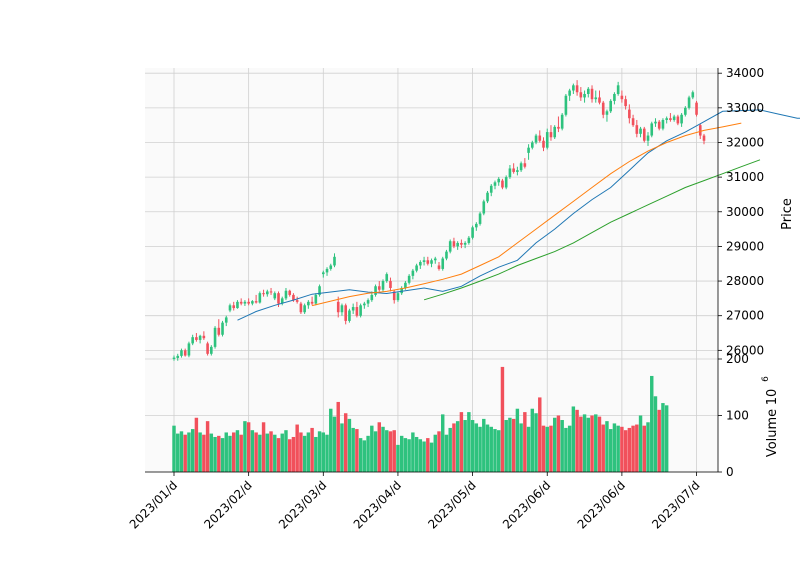  What do you see at coordinates (745, 142) in the screenshot?
I see `price-tick-label: 32000` at bounding box center [745, 142].